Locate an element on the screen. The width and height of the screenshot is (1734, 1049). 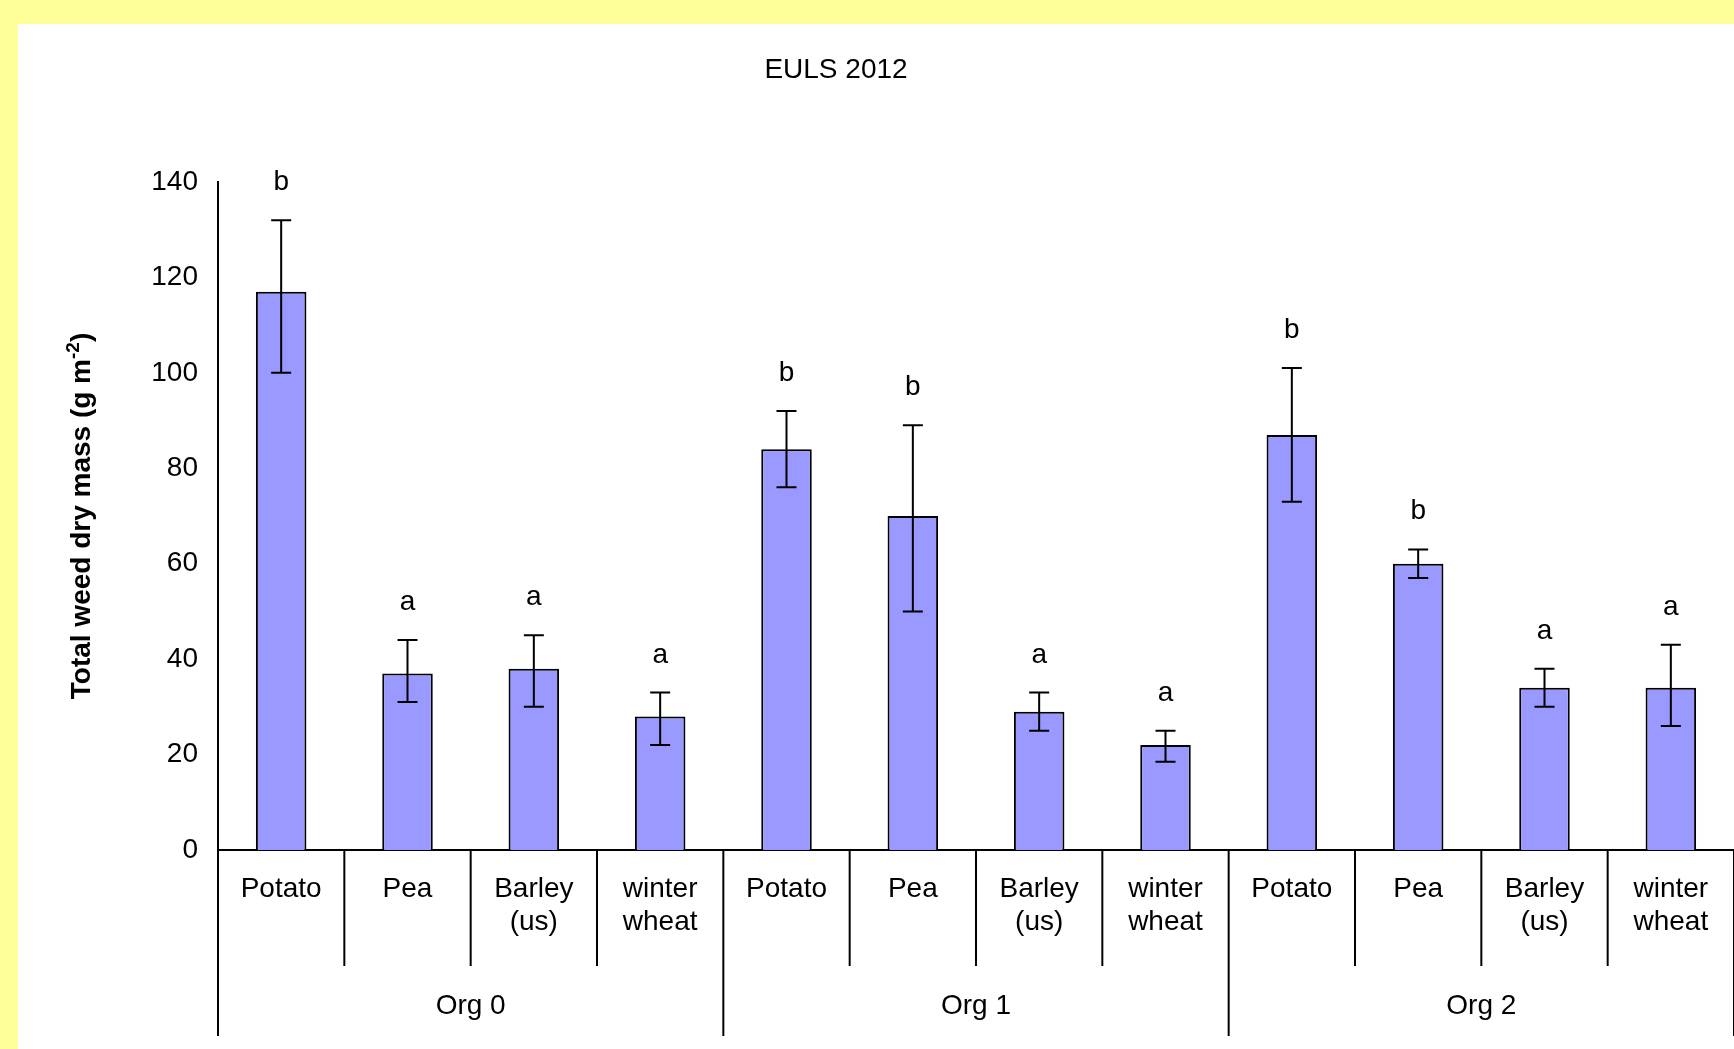
y-tick-label: 120 is located at coordinates (174, 276).